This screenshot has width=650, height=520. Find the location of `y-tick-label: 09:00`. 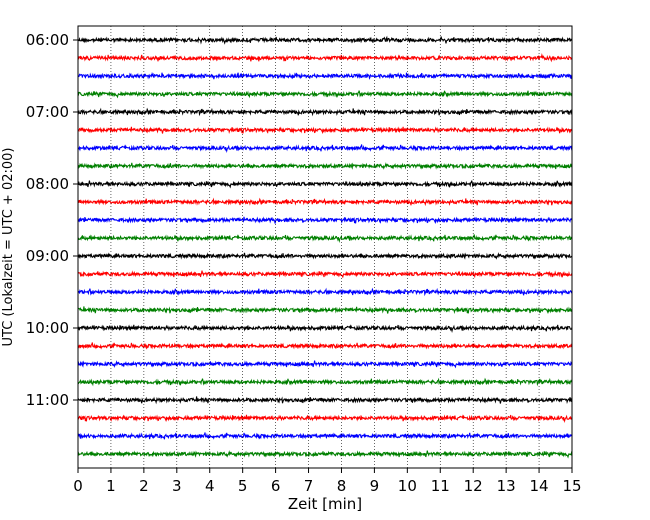

y-tick-label: 09:00 is located at coordinates (47, 256).